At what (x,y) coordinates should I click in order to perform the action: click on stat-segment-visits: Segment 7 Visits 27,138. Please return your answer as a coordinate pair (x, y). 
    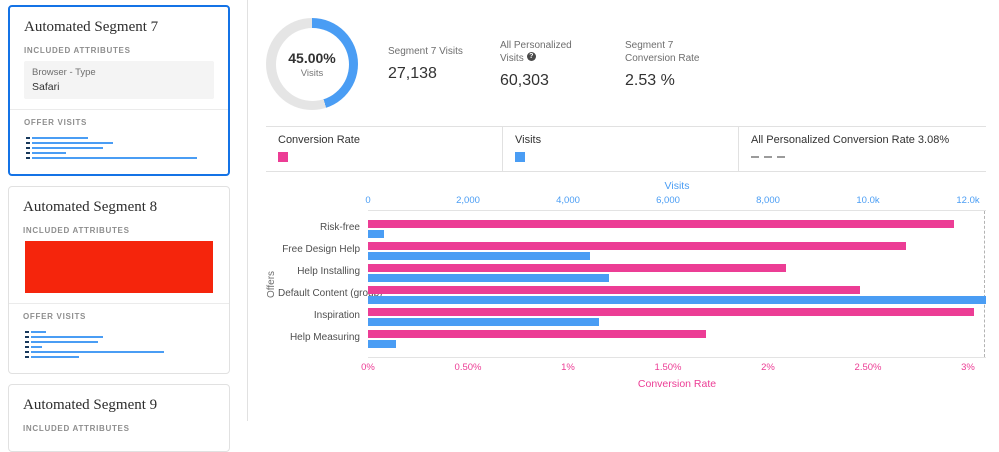
    Looking at the image, I should click on (429, 64).